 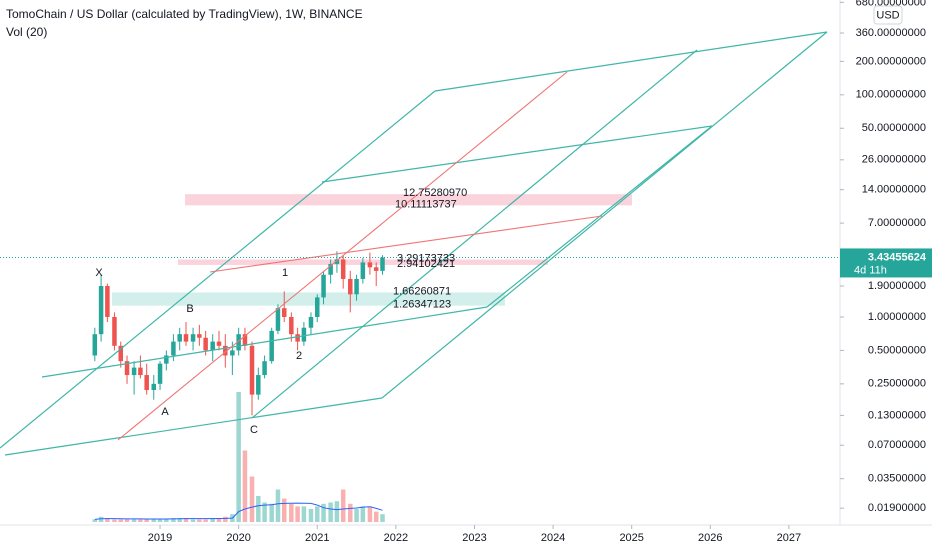 I want to click on y-tick-label: 0.25000000, so click(x=897, y=384).